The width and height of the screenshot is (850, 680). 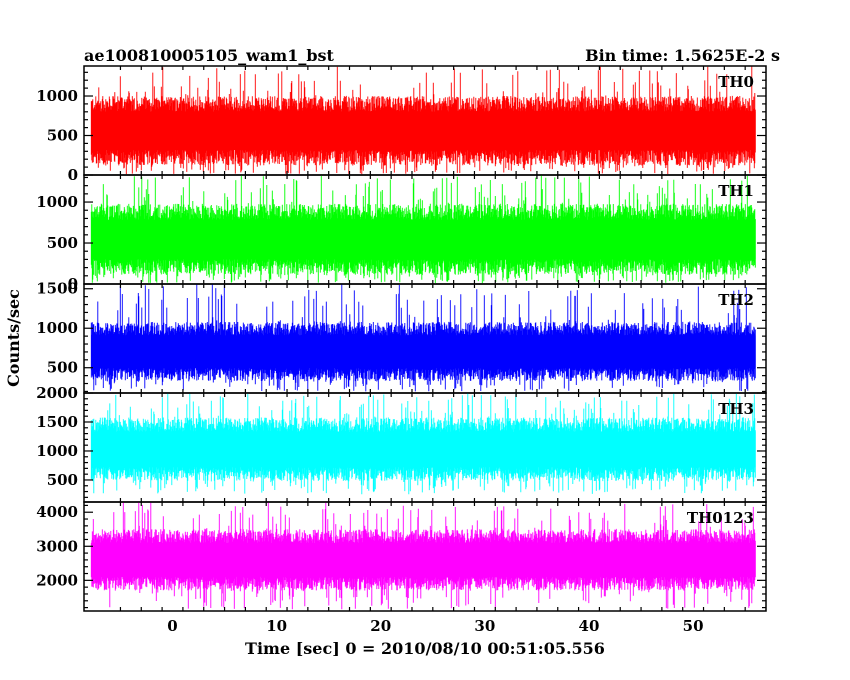 What do you see at coordinates (682, 55) in the screenshot?
I see `bin-time-label: Bin time: 1.5625E-2 s` at bounding box center [682, 55].